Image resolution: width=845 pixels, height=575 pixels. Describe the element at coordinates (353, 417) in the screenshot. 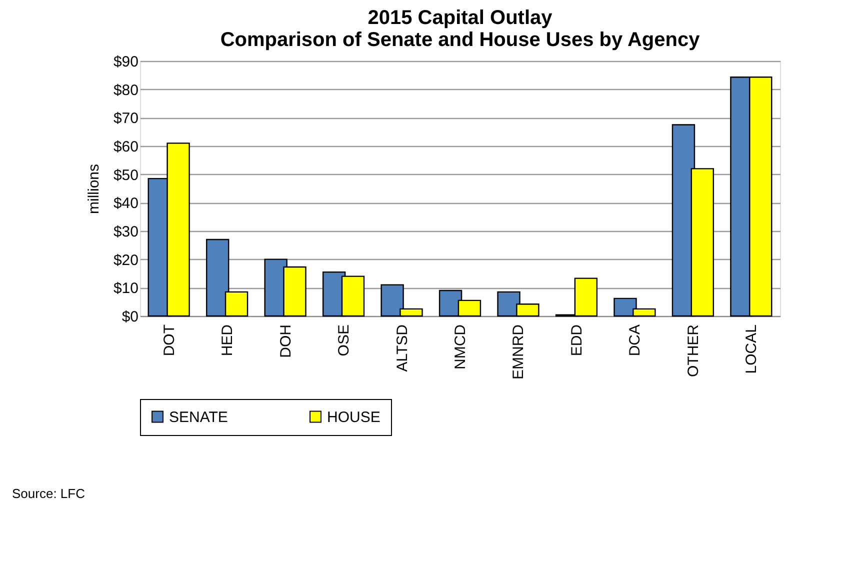

I see `legend-label: HOUSE` at that location.